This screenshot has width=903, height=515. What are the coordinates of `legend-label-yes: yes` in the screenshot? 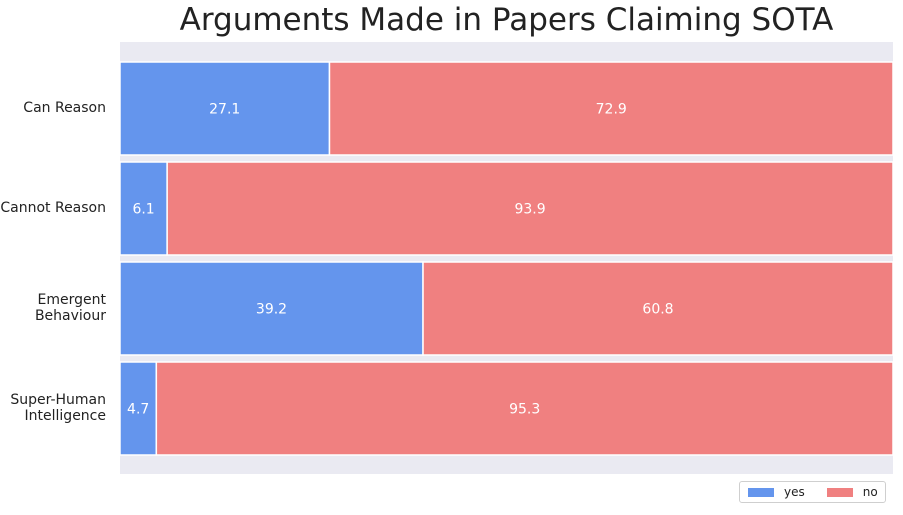 It's located at (794, 492).